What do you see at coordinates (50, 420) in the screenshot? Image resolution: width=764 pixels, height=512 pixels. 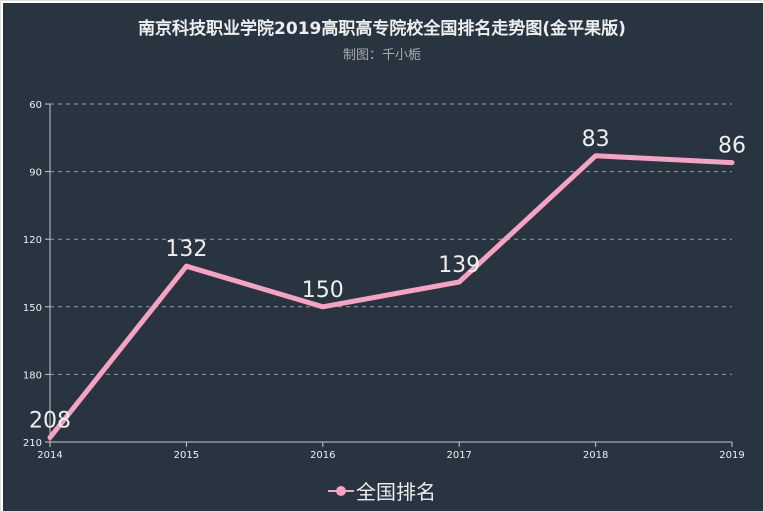 I see `data-label: 208` at bounding box center [50, 420].